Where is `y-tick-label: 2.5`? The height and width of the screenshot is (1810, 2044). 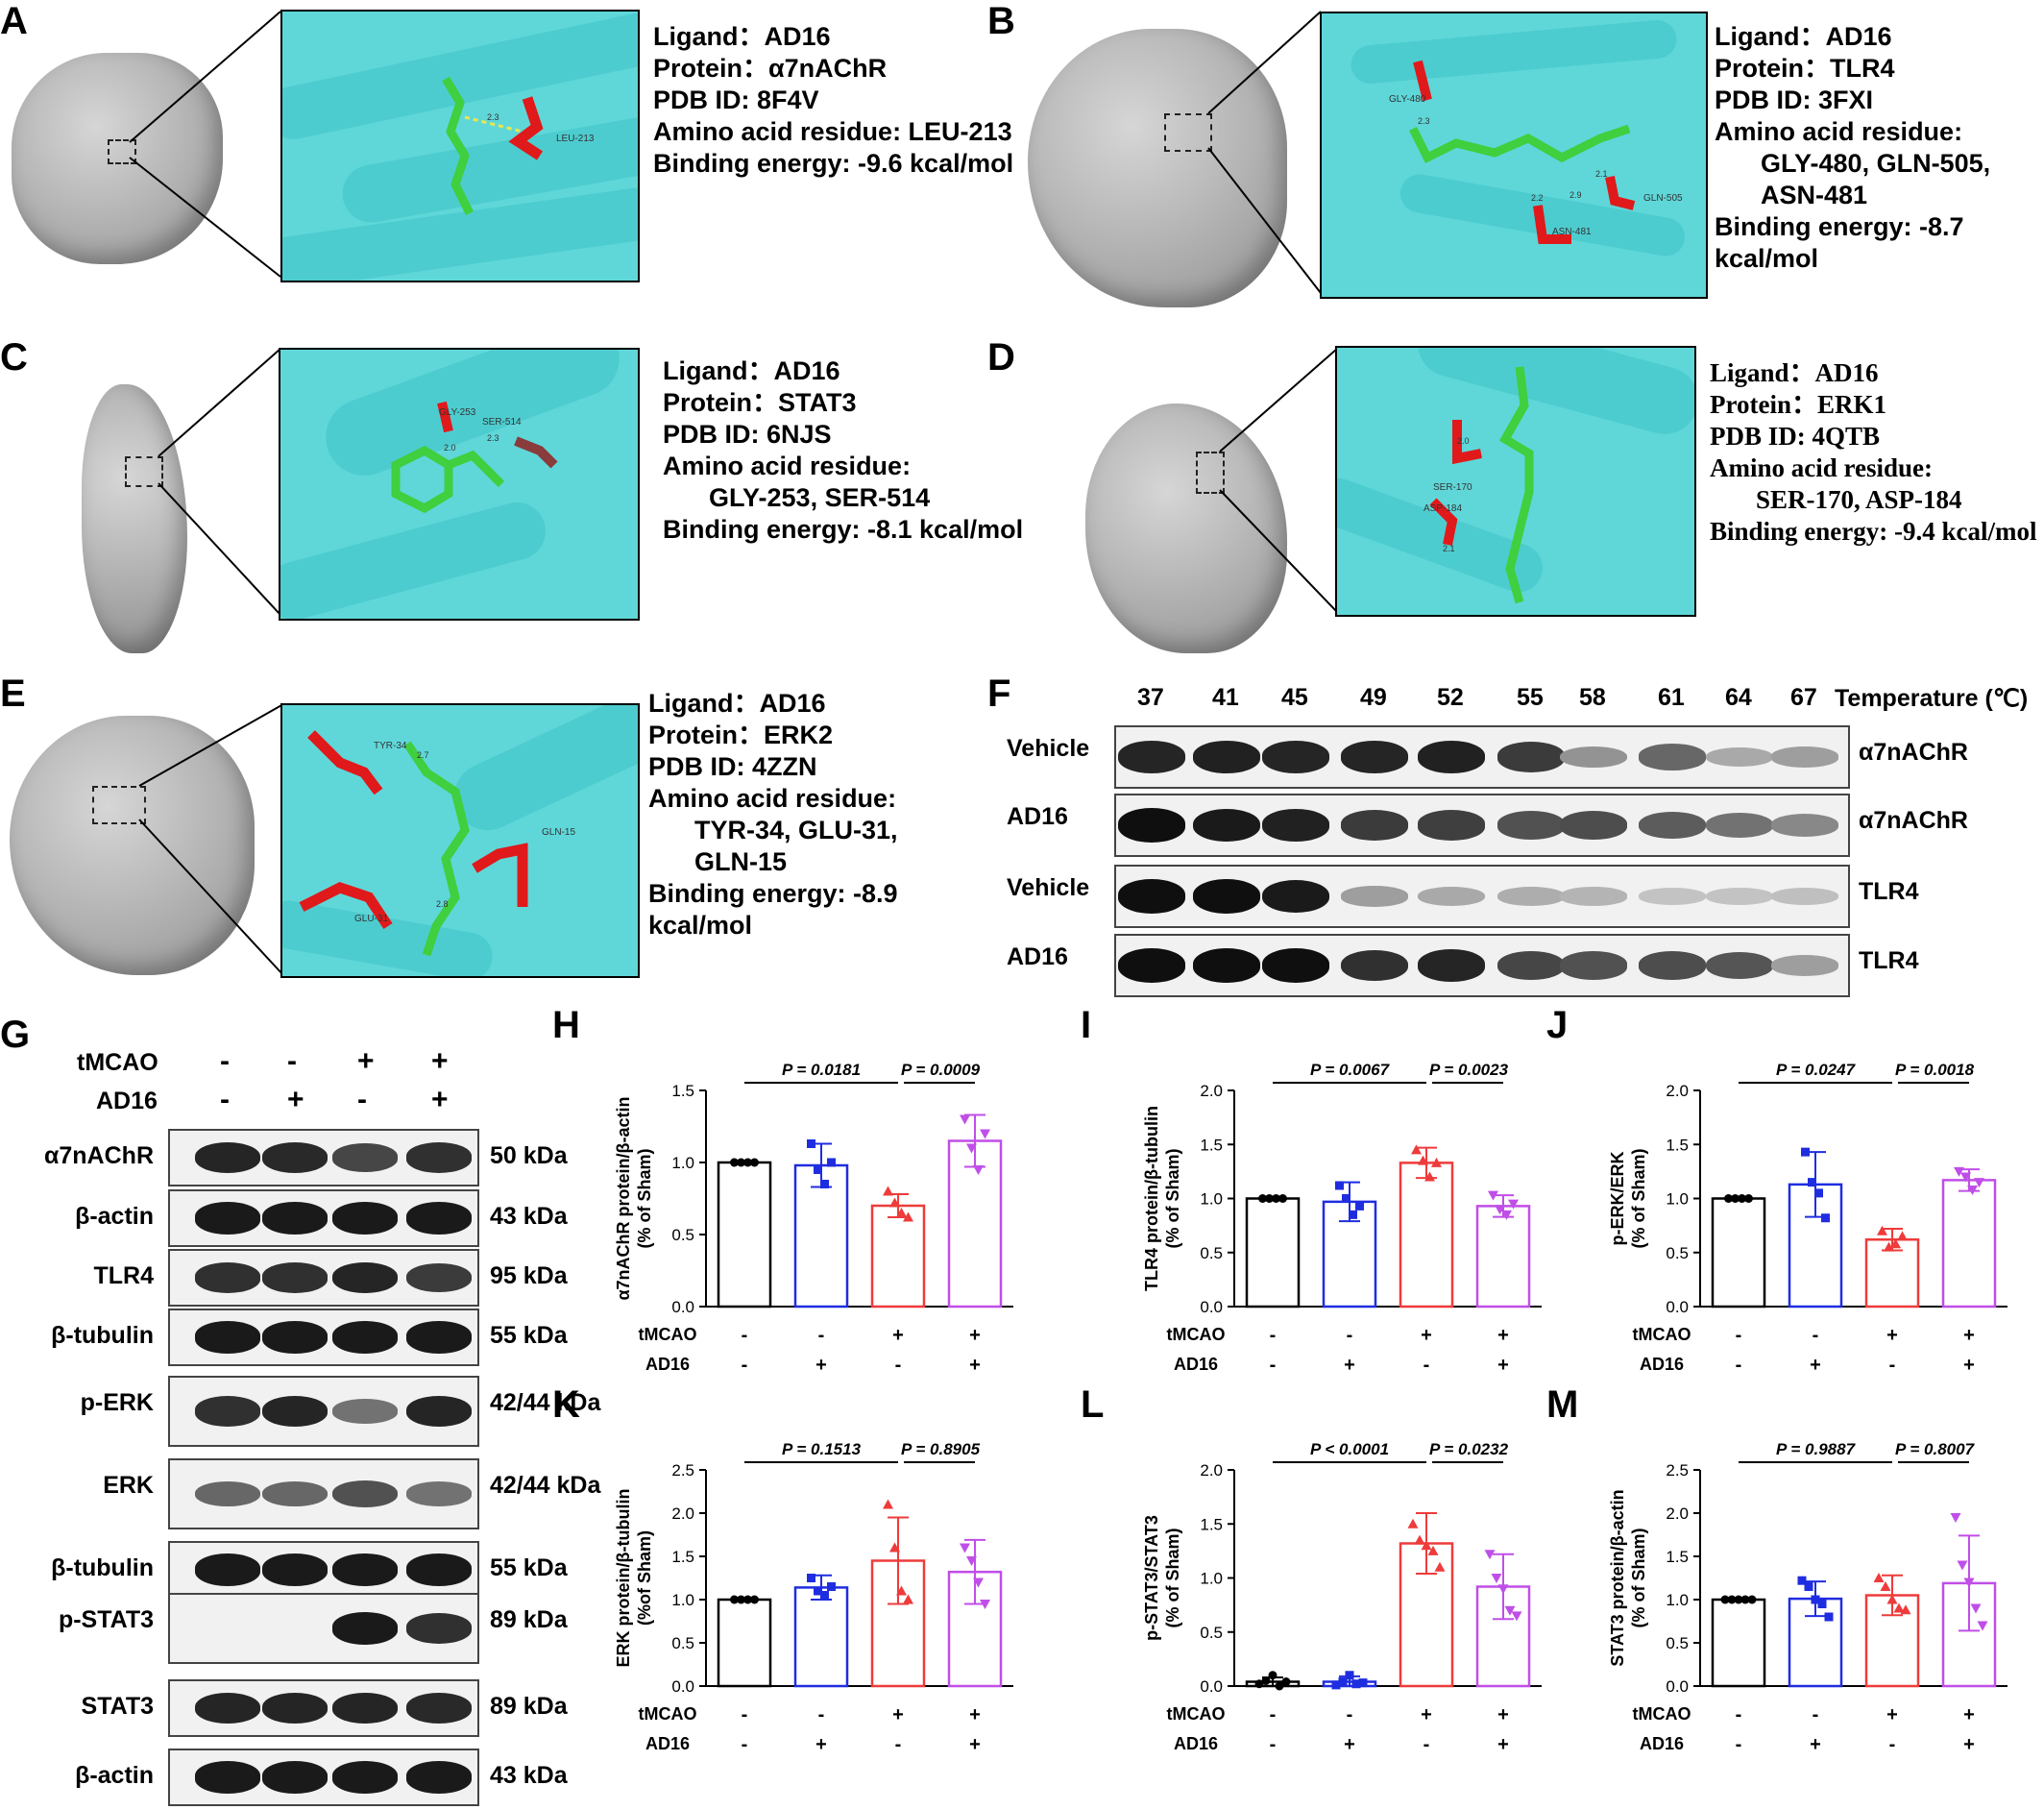
y-tick-label: 2.5 is located at coordinates (682, 1471).